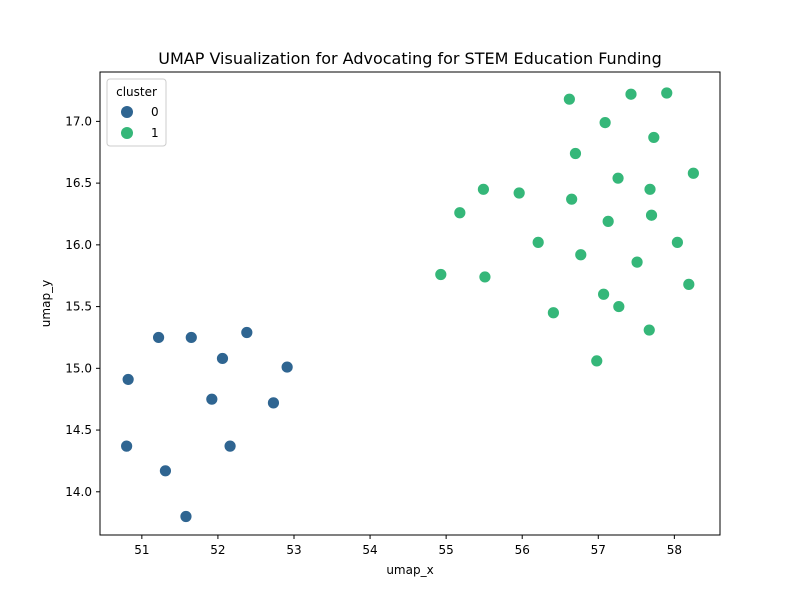 The width and height of the screenshot is (800, 600). What do you see at coordinates (78, 307) in the screenshot?
I see `y-tick-label: 15.5` at bounding box center [78, 307].